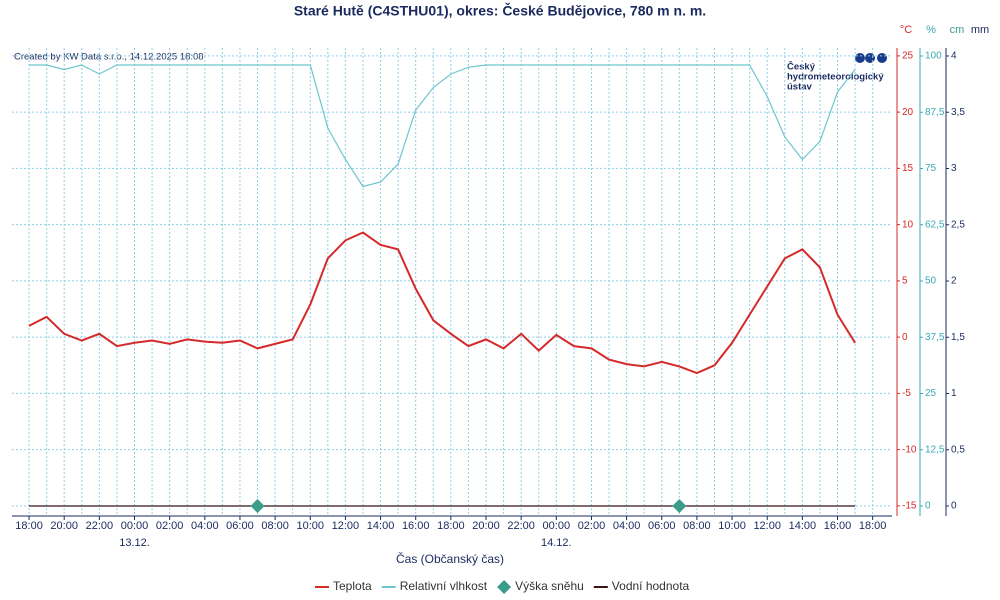 Image resolution: width=1000 pixels, height=600 pixels. Describe the element at coordinates (958, 112) in the screenshot. I see `y-tick-label: 3,5` at that location.